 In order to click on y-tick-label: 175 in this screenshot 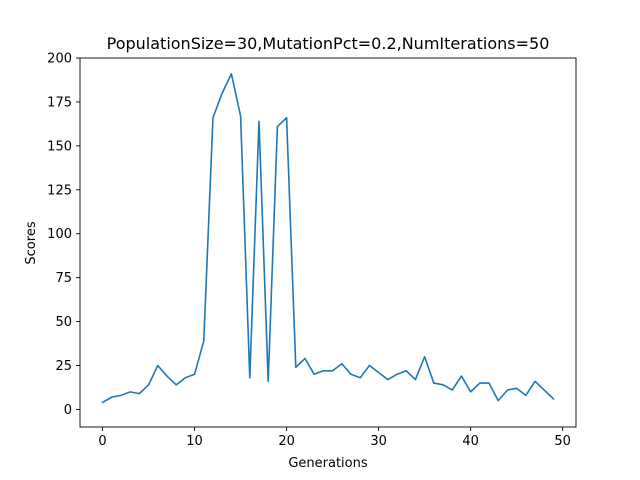, I will do `click(59, 102)`.